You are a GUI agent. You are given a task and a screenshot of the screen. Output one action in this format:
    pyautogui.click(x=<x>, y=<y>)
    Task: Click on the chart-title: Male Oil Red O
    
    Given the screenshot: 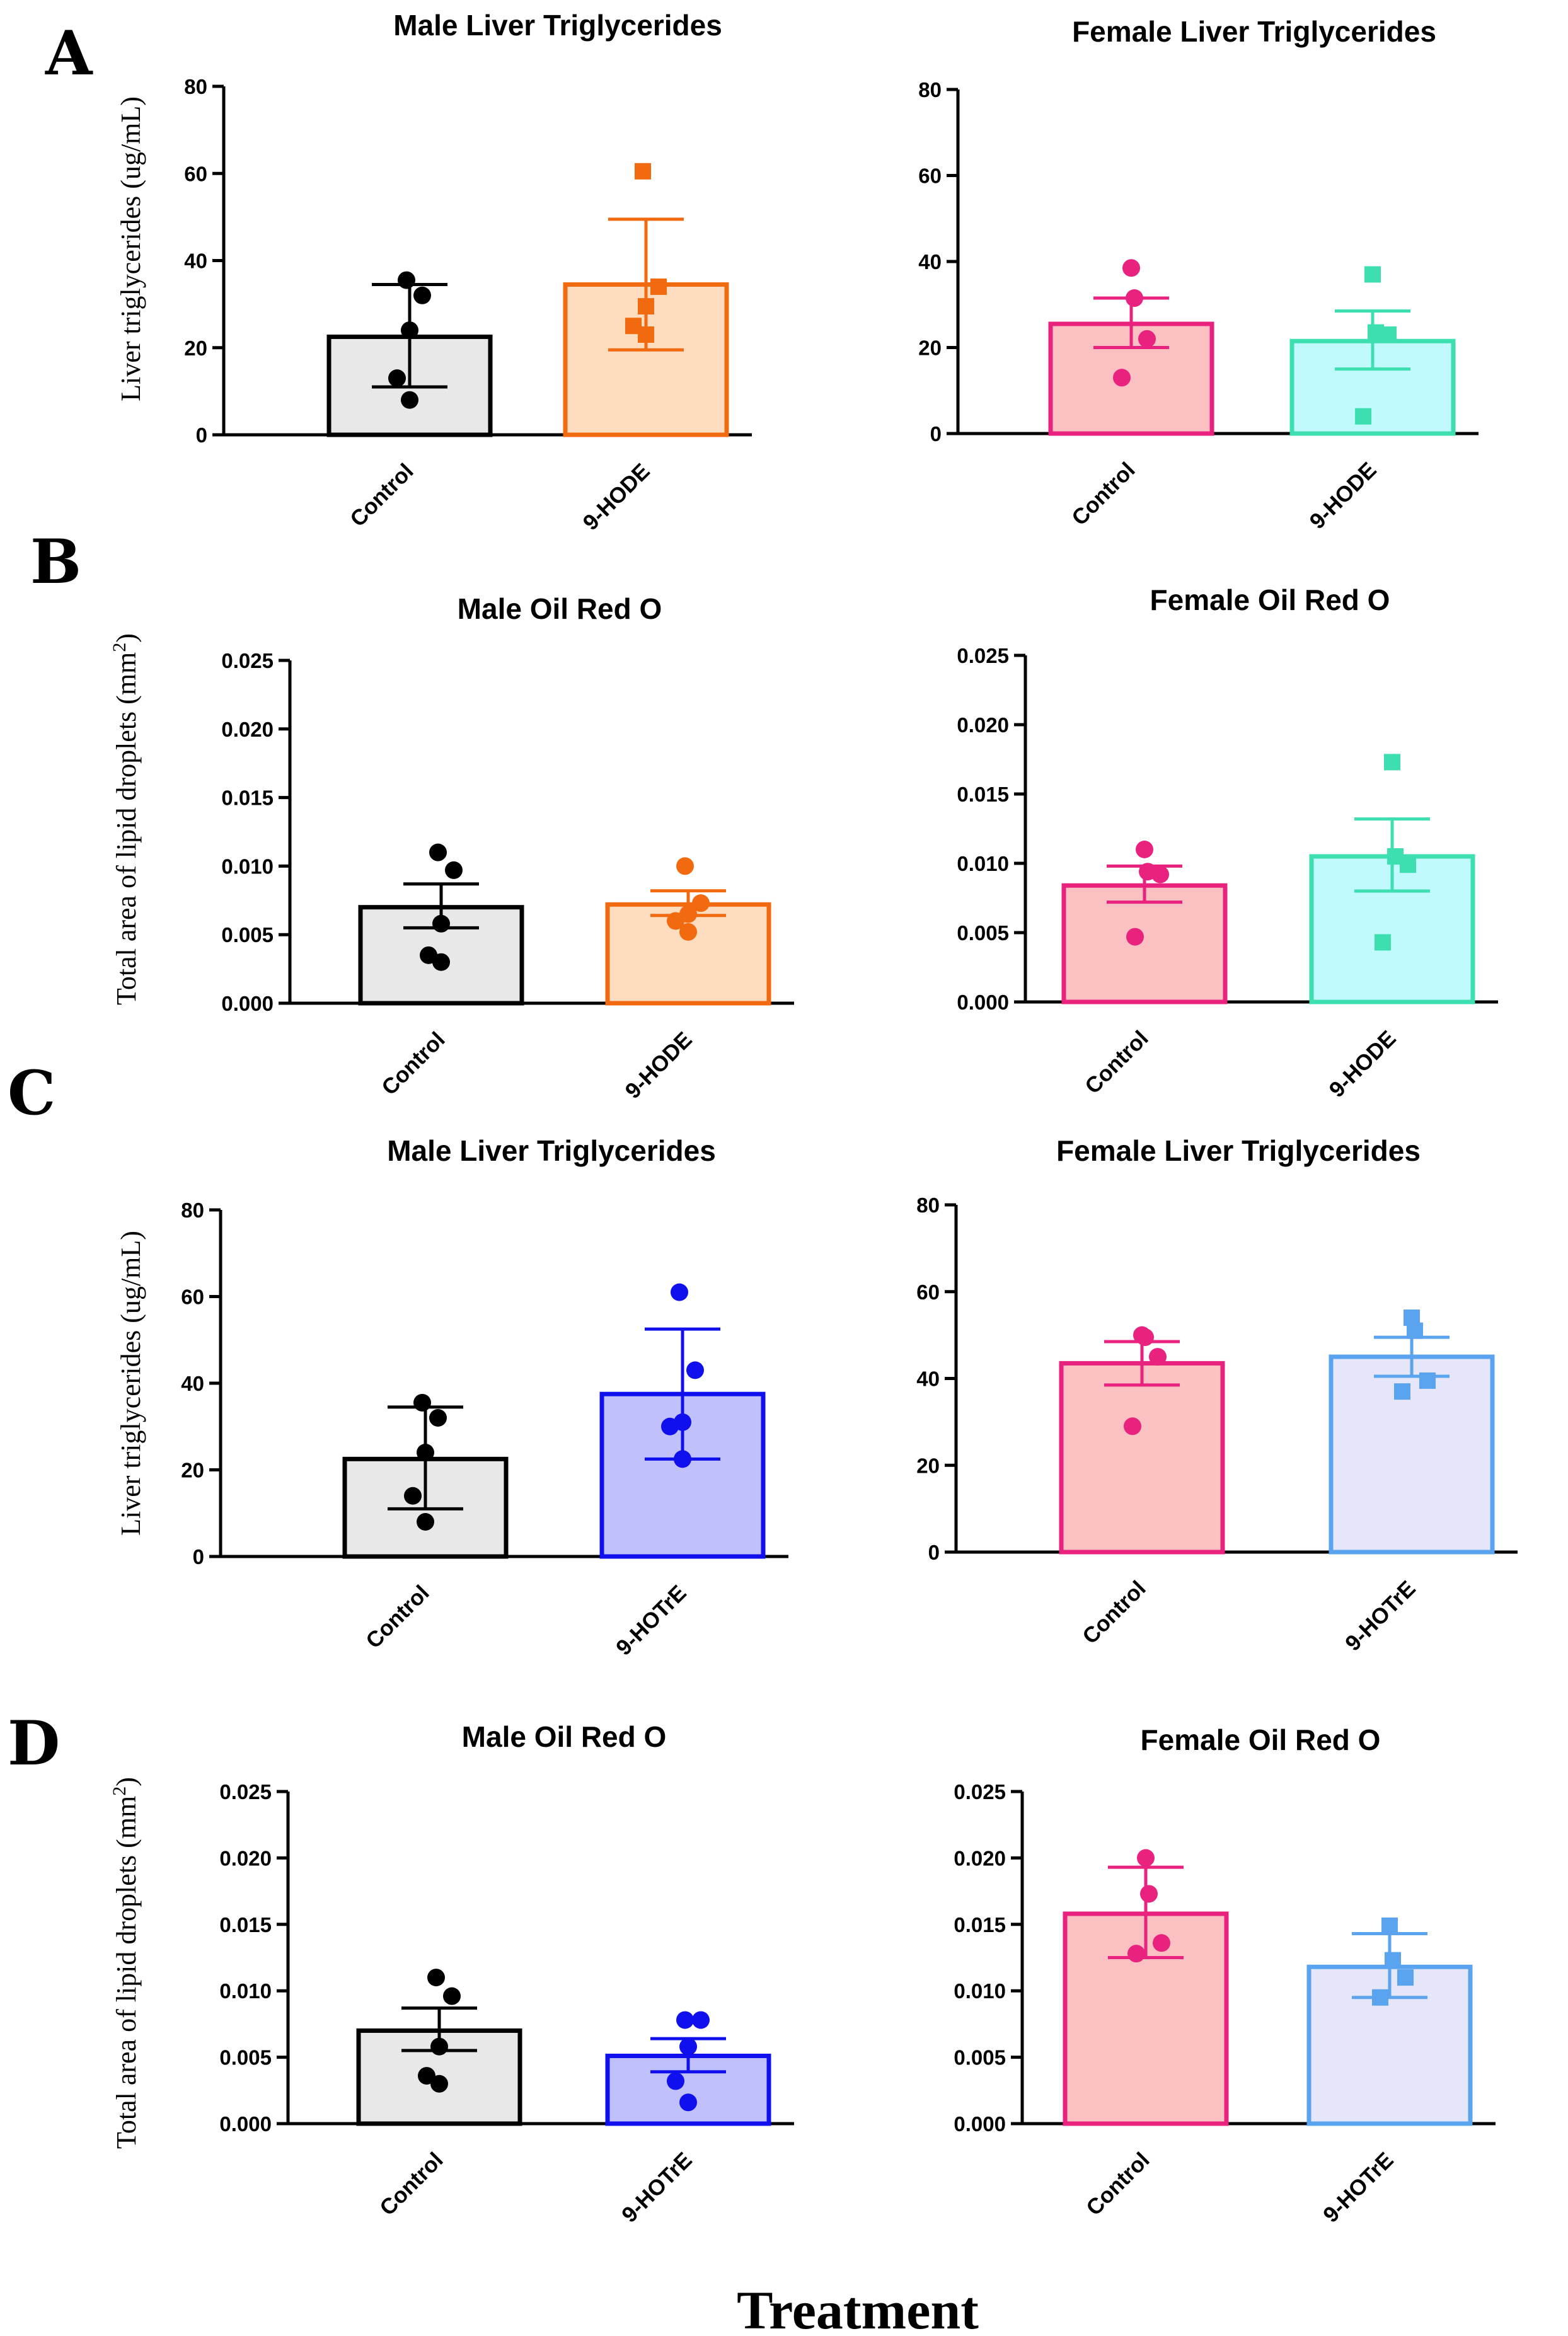 What is the action you would take?
    pyautogui.click(x=564, y=1736)
    